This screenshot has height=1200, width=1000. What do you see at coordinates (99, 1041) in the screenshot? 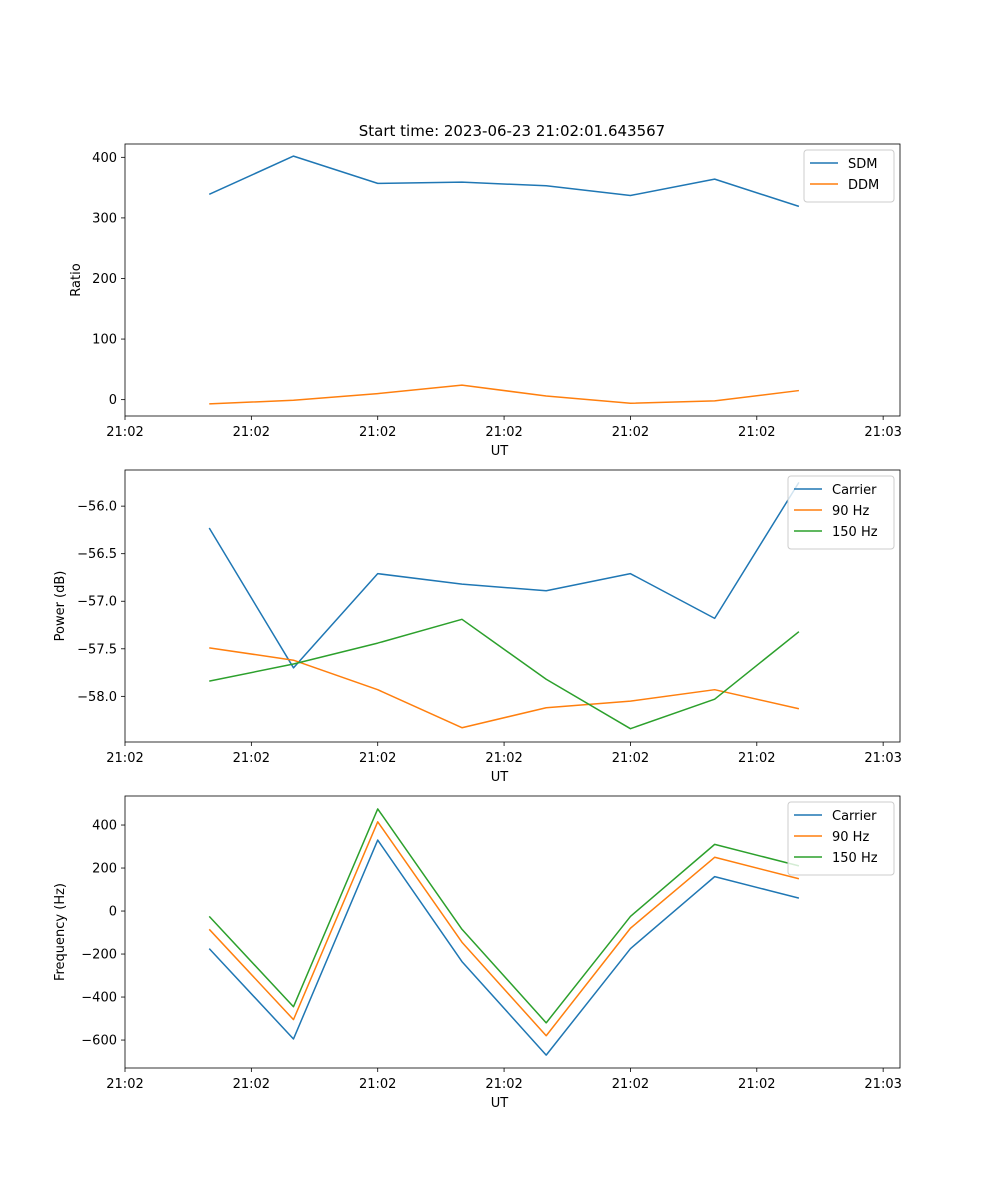
I see `y-tick-label: −600` at bounding box center [99, 1041].